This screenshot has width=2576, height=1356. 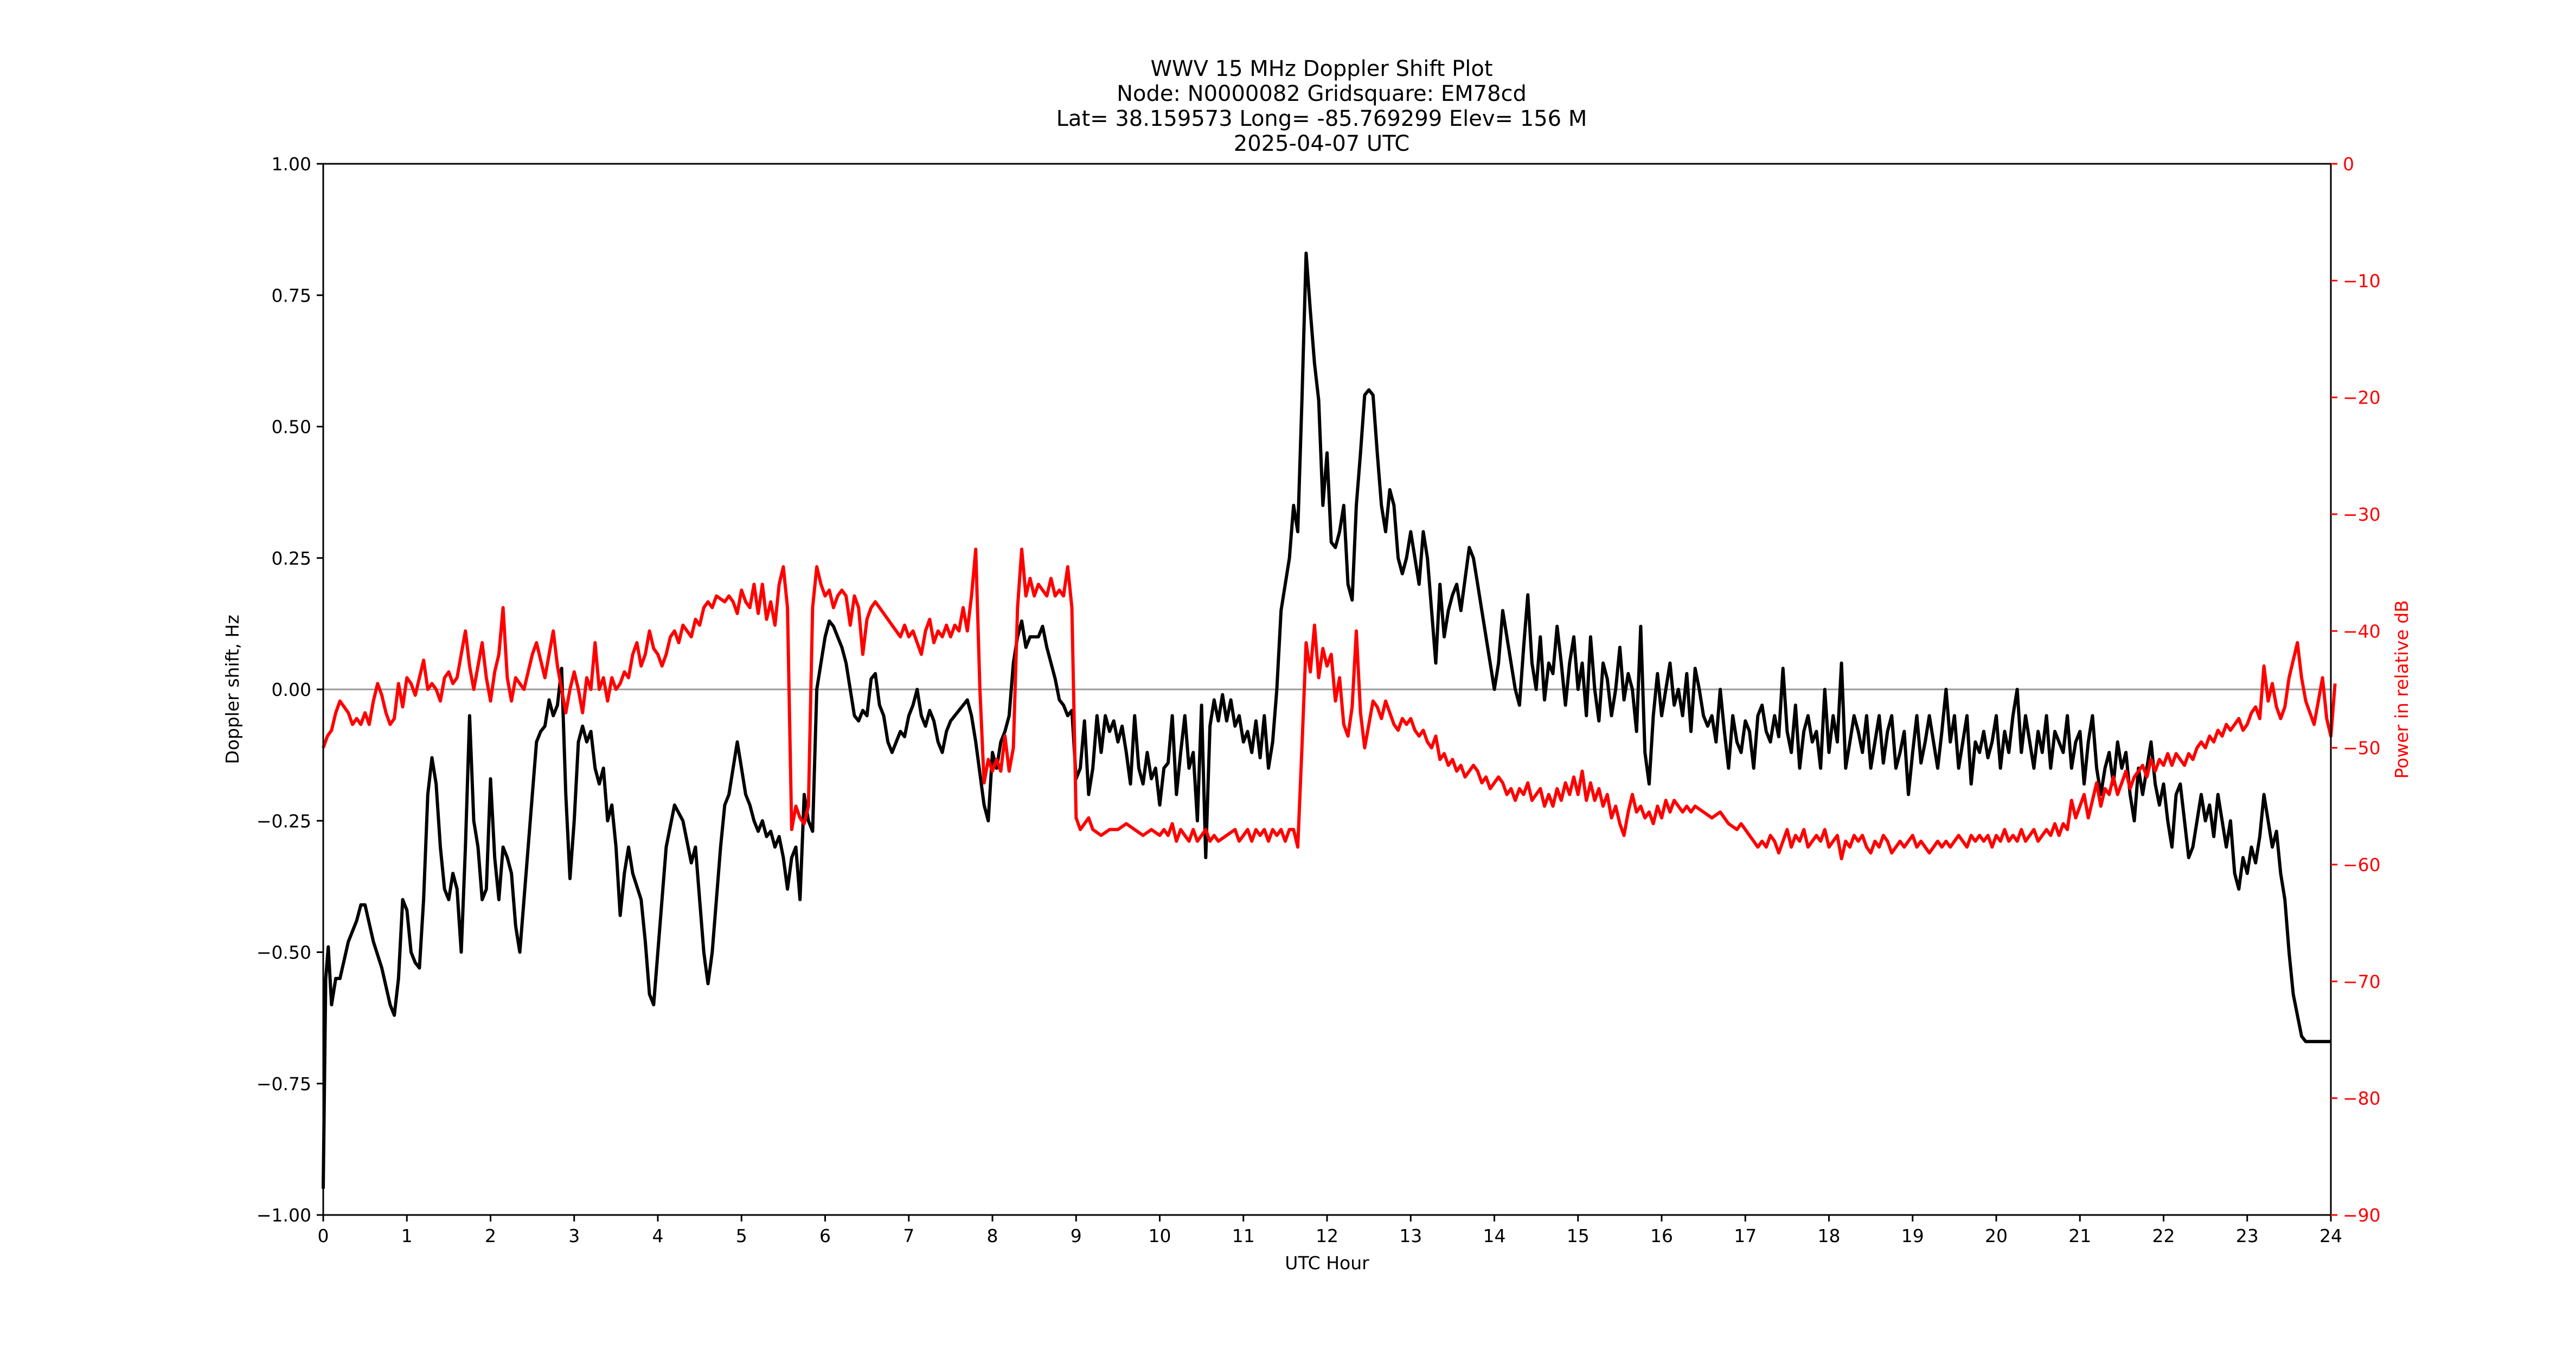 What do you see at coordinates (284, 1215) in the screenshot?
I see `y-tick-label: −1.00` at bounding box center [284, 1215].